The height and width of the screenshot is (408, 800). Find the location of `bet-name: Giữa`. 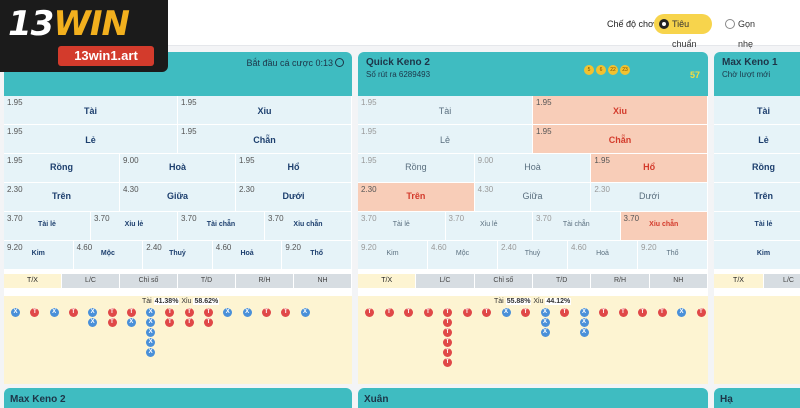

bet-name: Giữa is located at coordinates (532, 196).